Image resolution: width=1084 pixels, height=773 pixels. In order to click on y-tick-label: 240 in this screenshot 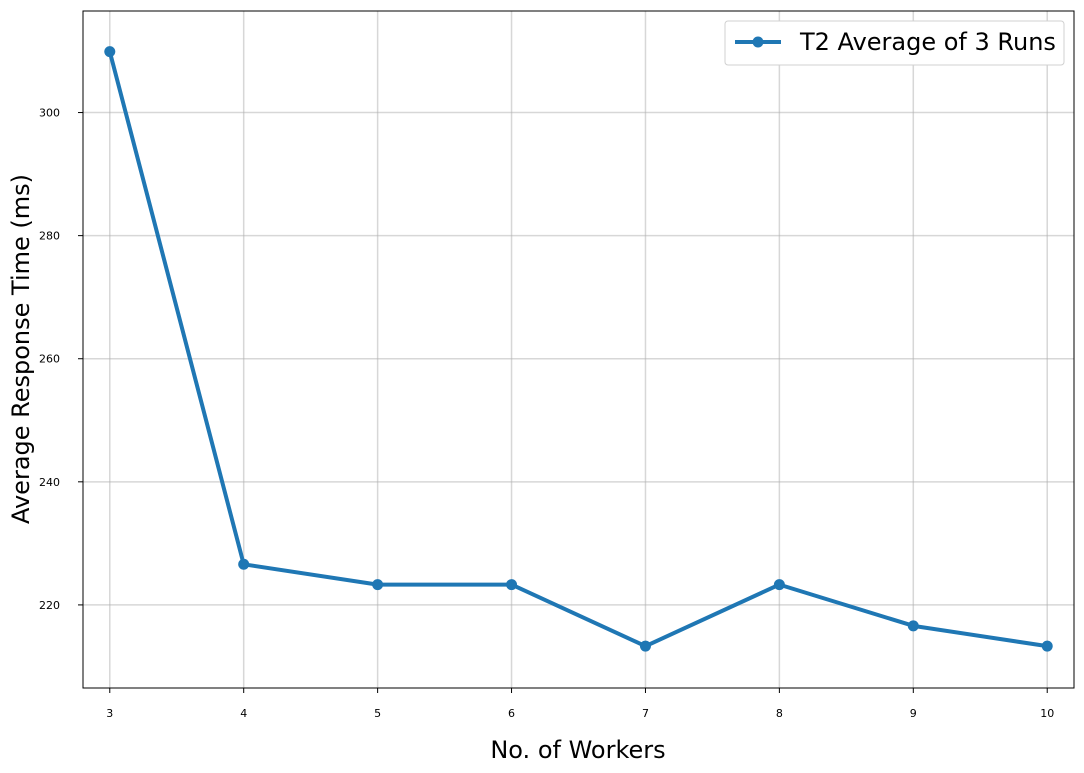, I will do `click(49, 482)`.